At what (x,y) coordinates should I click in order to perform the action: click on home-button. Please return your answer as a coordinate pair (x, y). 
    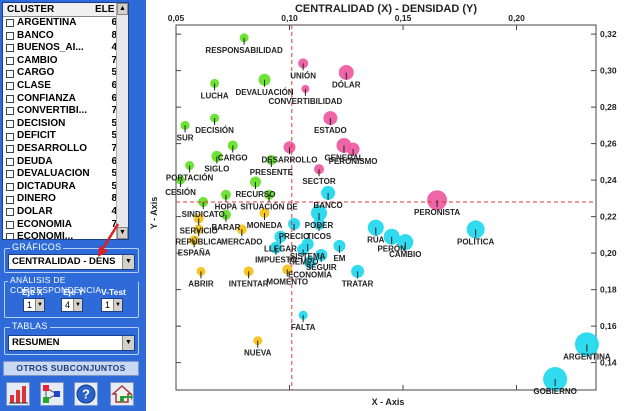
    Looking at the image, I should click on (122, 394).